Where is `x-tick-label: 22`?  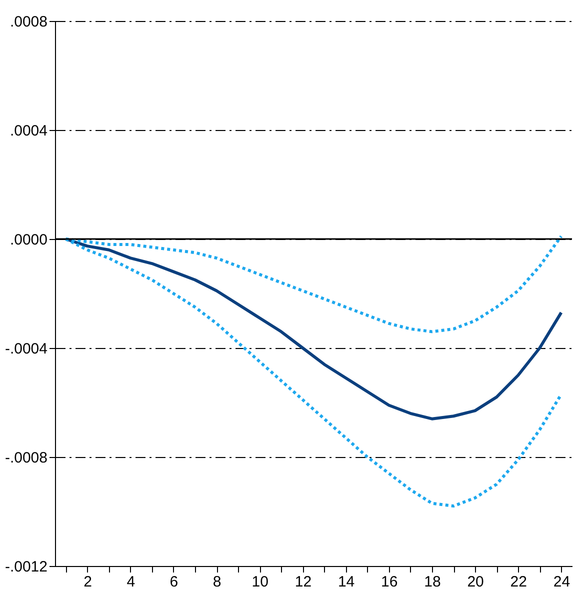
x-tick-label: 22 is located at coordinates (518, 582).